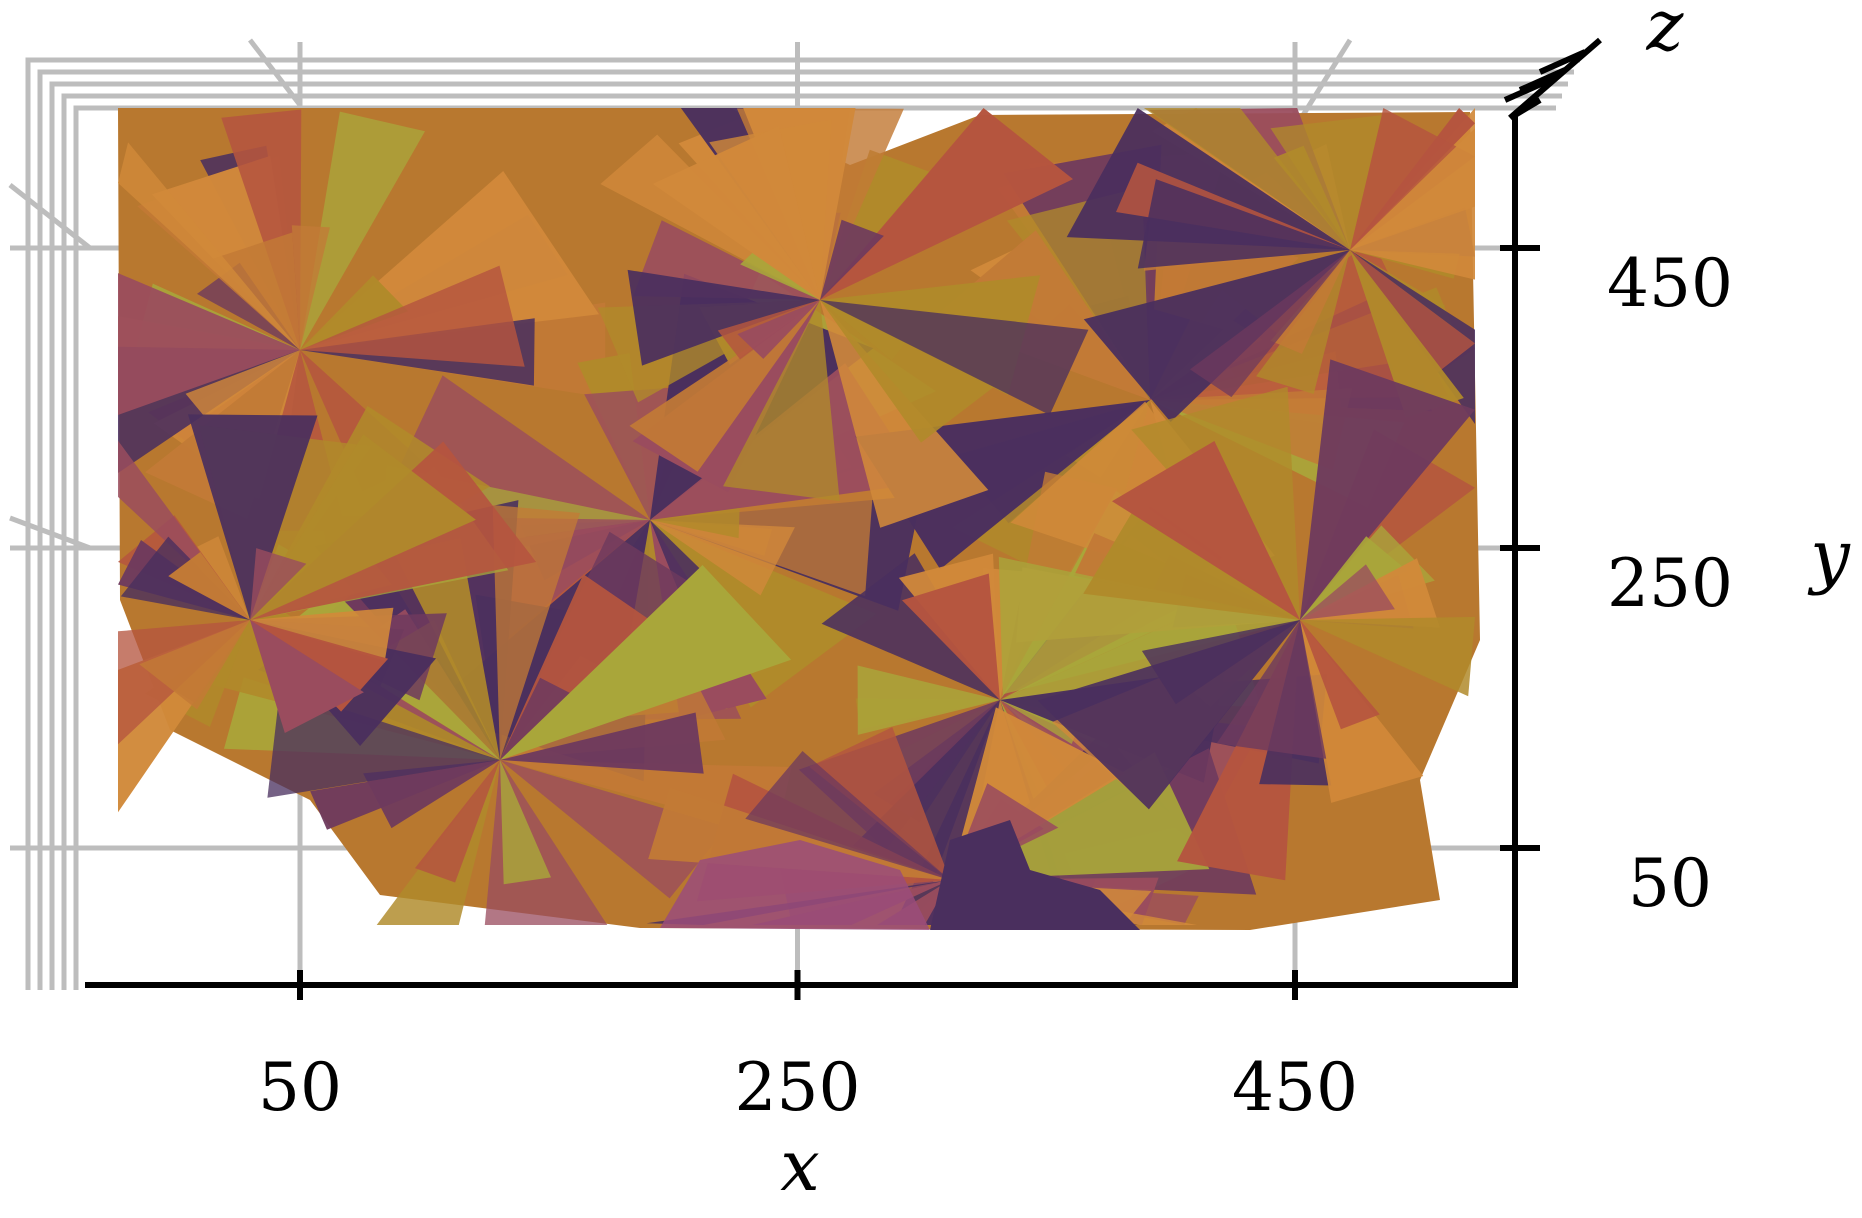  What do you see at coordinates (1670, 583) in the screenshot?
I see `y-tick-label: 250` at bounding box center [1670, 583].